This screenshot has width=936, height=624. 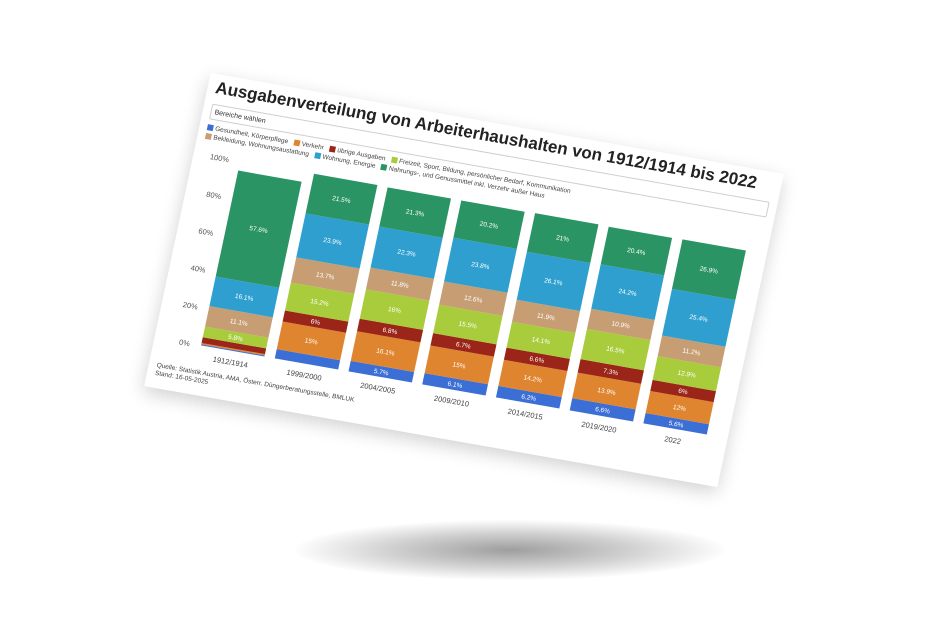 What do you see at coordinates (213, 195) in the screenshot?
I see `y-tick-label: 80%` at bounding box center [213, 195].